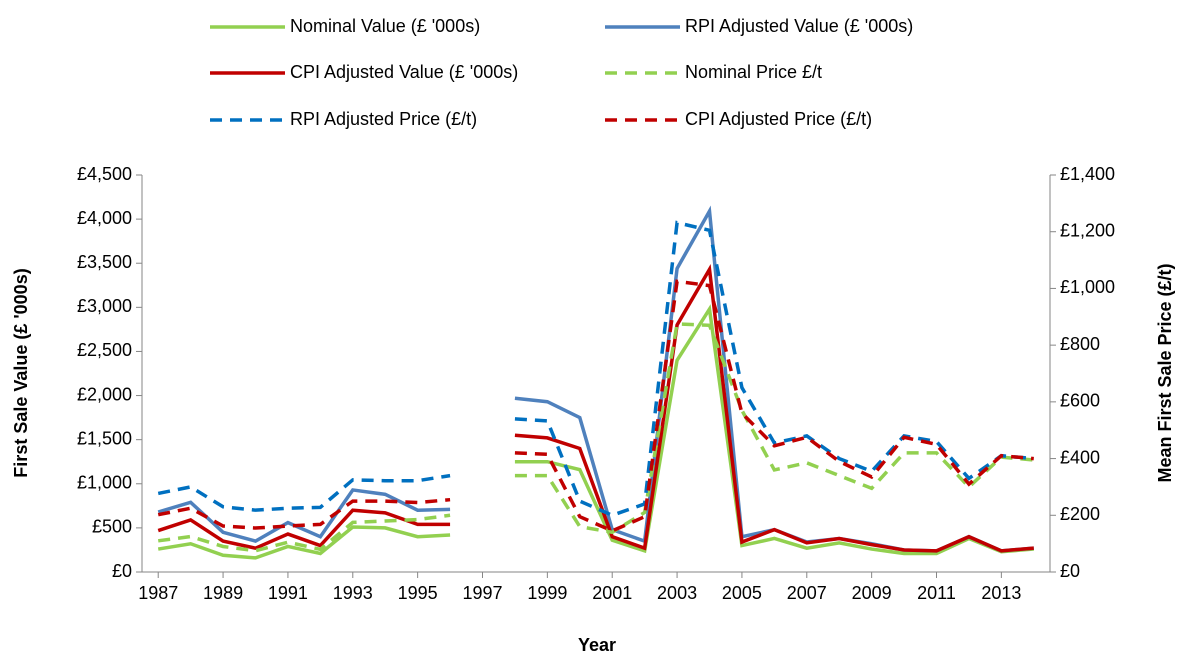  Describe the element at coordinates (21, 372) in the screenshot. I see `y-axis-title: First Sale Value (£ '000s)` at that location.